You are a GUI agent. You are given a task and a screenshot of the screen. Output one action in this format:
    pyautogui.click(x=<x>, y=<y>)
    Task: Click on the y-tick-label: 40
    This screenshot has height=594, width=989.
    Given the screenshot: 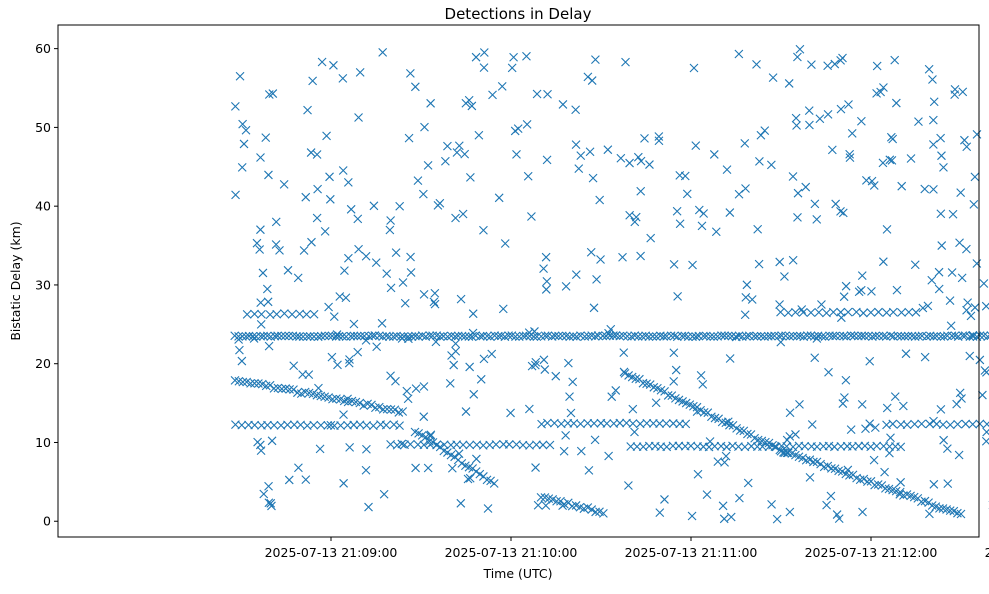 What is the action you would take?
    pyautogui.click(x=43, y=206)
    